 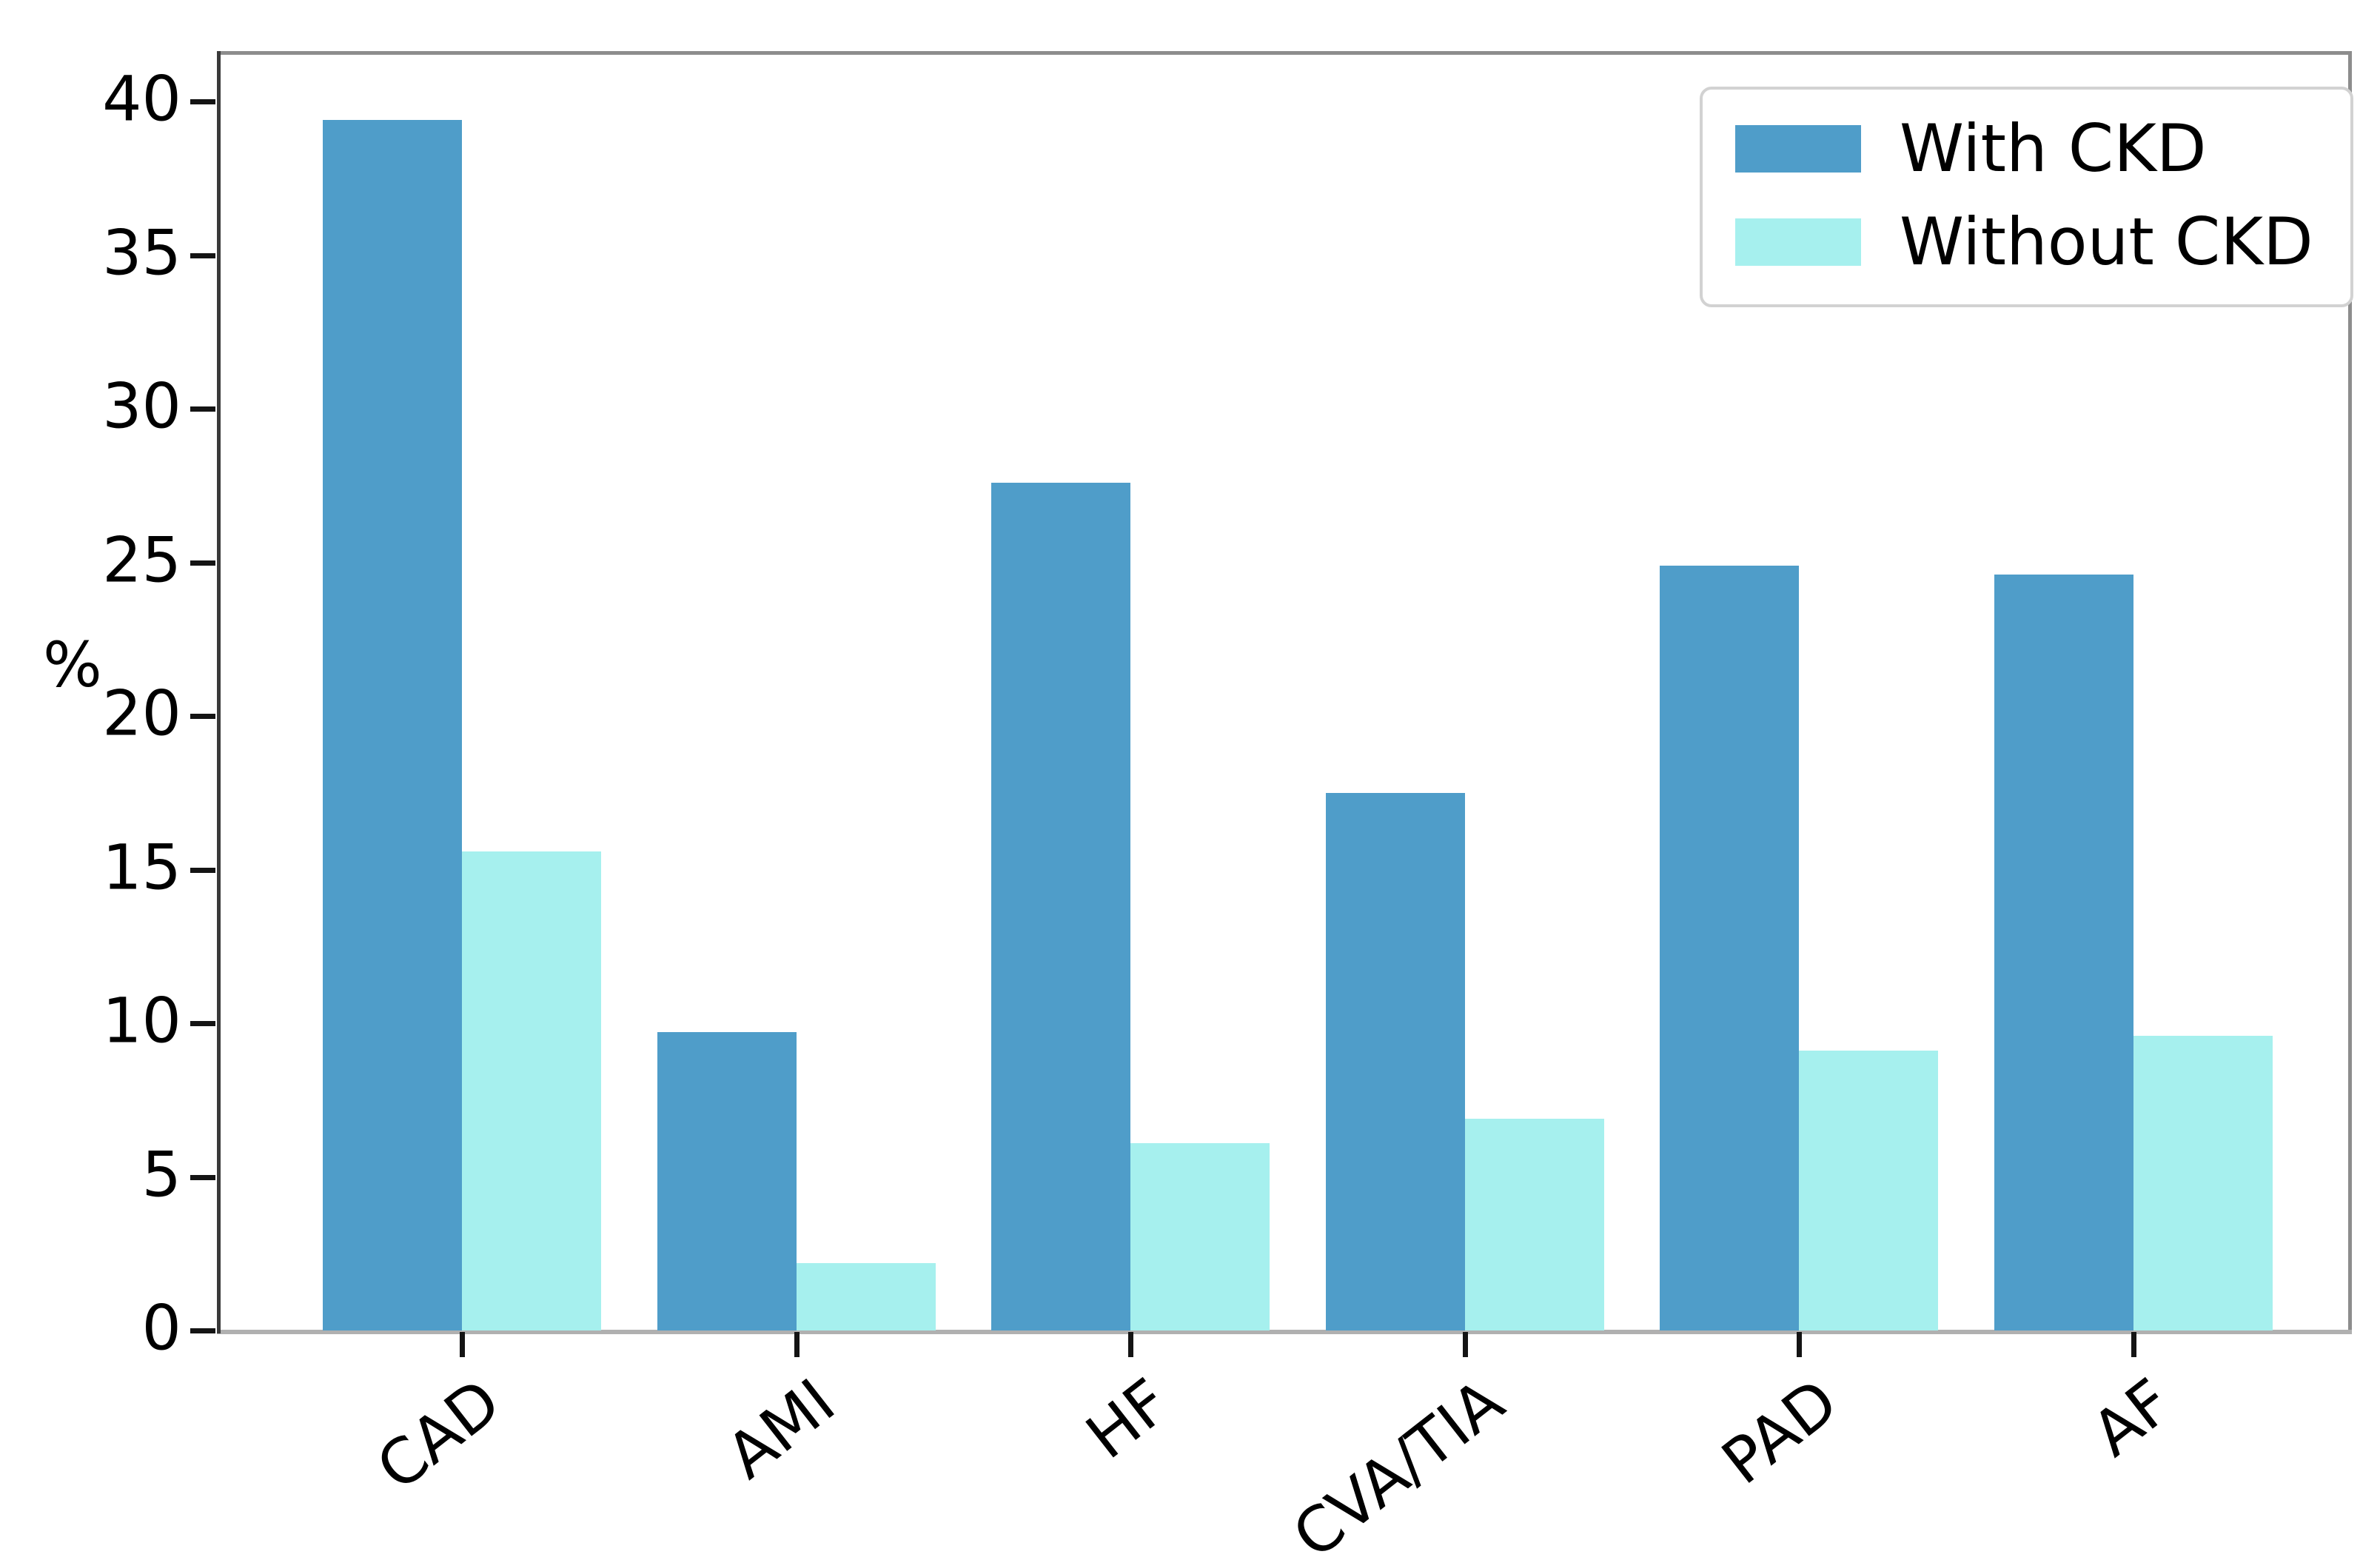 What do you see at coordinates (780, 1429) in the screenshot?
I see `x-tick-label-ami: AMI` at bounding box center [780, 1429].